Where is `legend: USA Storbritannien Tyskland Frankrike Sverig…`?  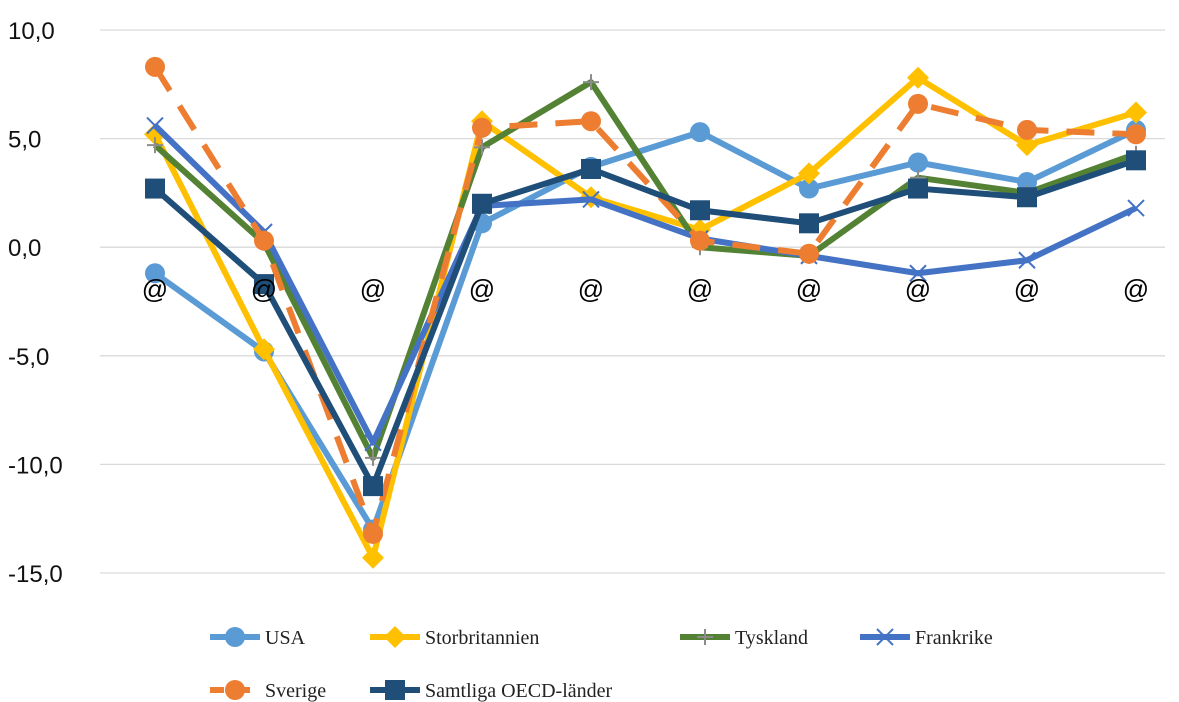
legend: USA Storbritannien Tyskland Frankrike Sverig… is located at coordinates (601, 664).